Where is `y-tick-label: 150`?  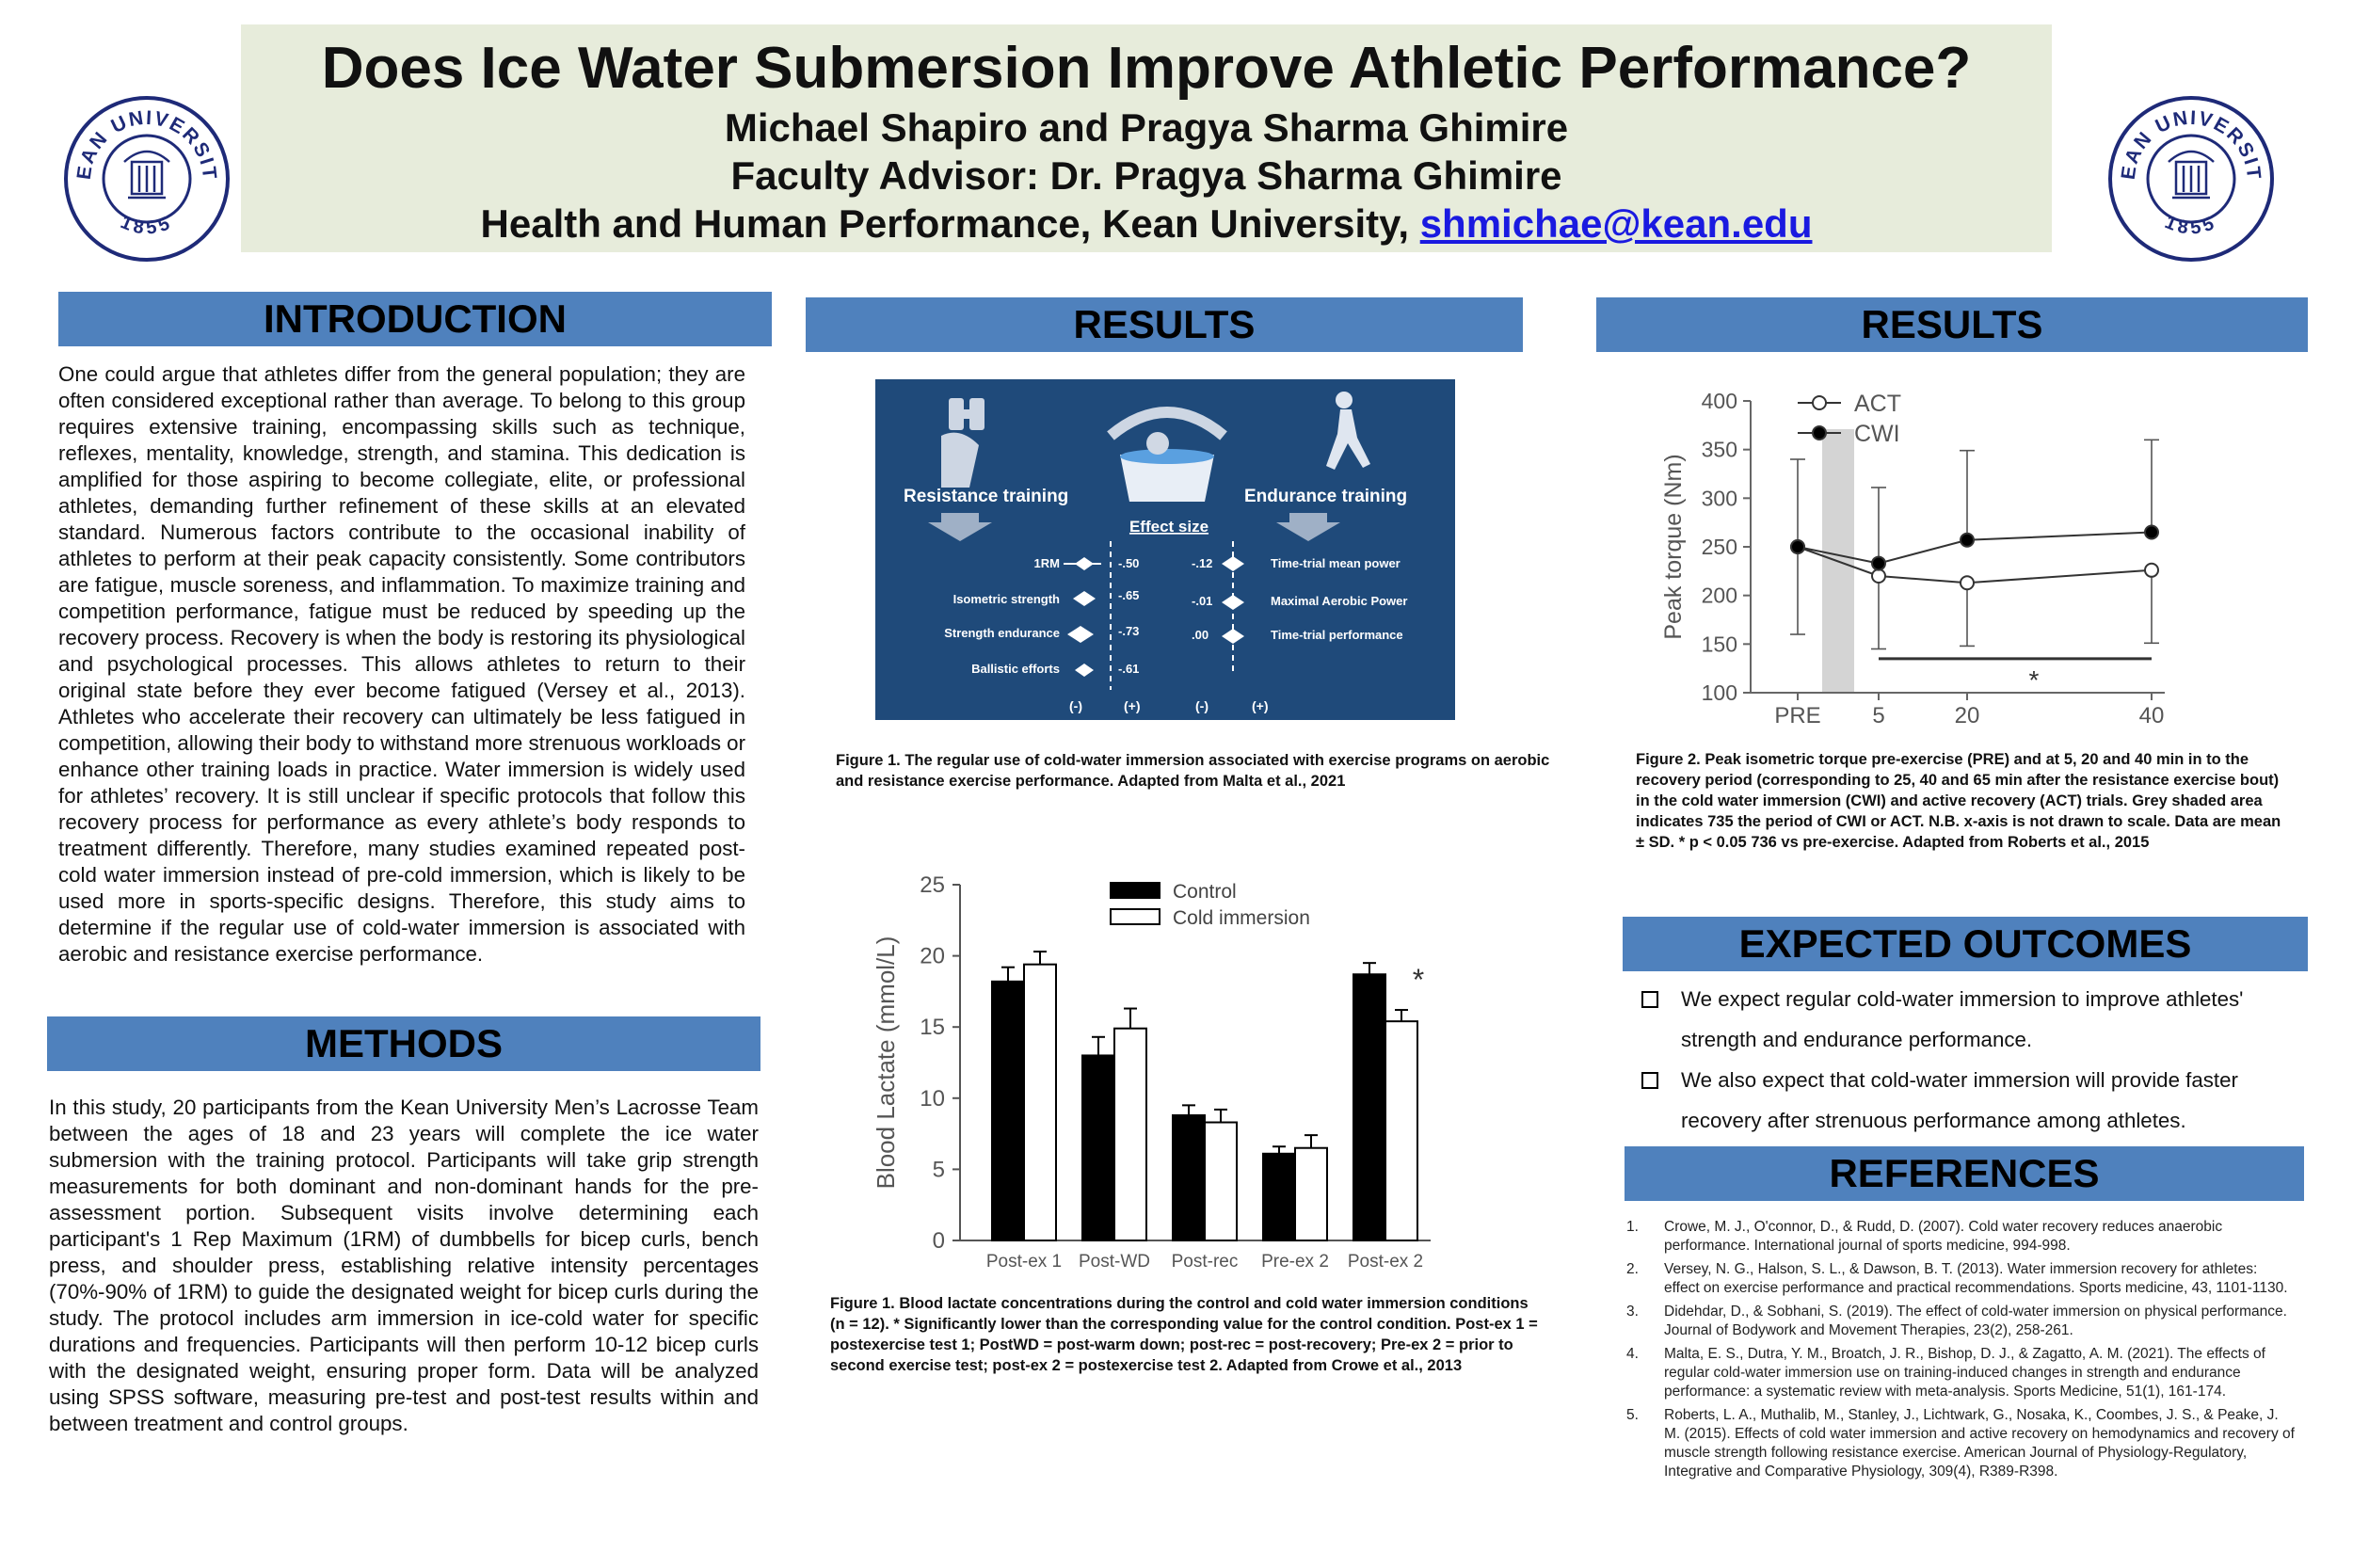
y-tick-label: 150 is located at coordinates (1719, 644).